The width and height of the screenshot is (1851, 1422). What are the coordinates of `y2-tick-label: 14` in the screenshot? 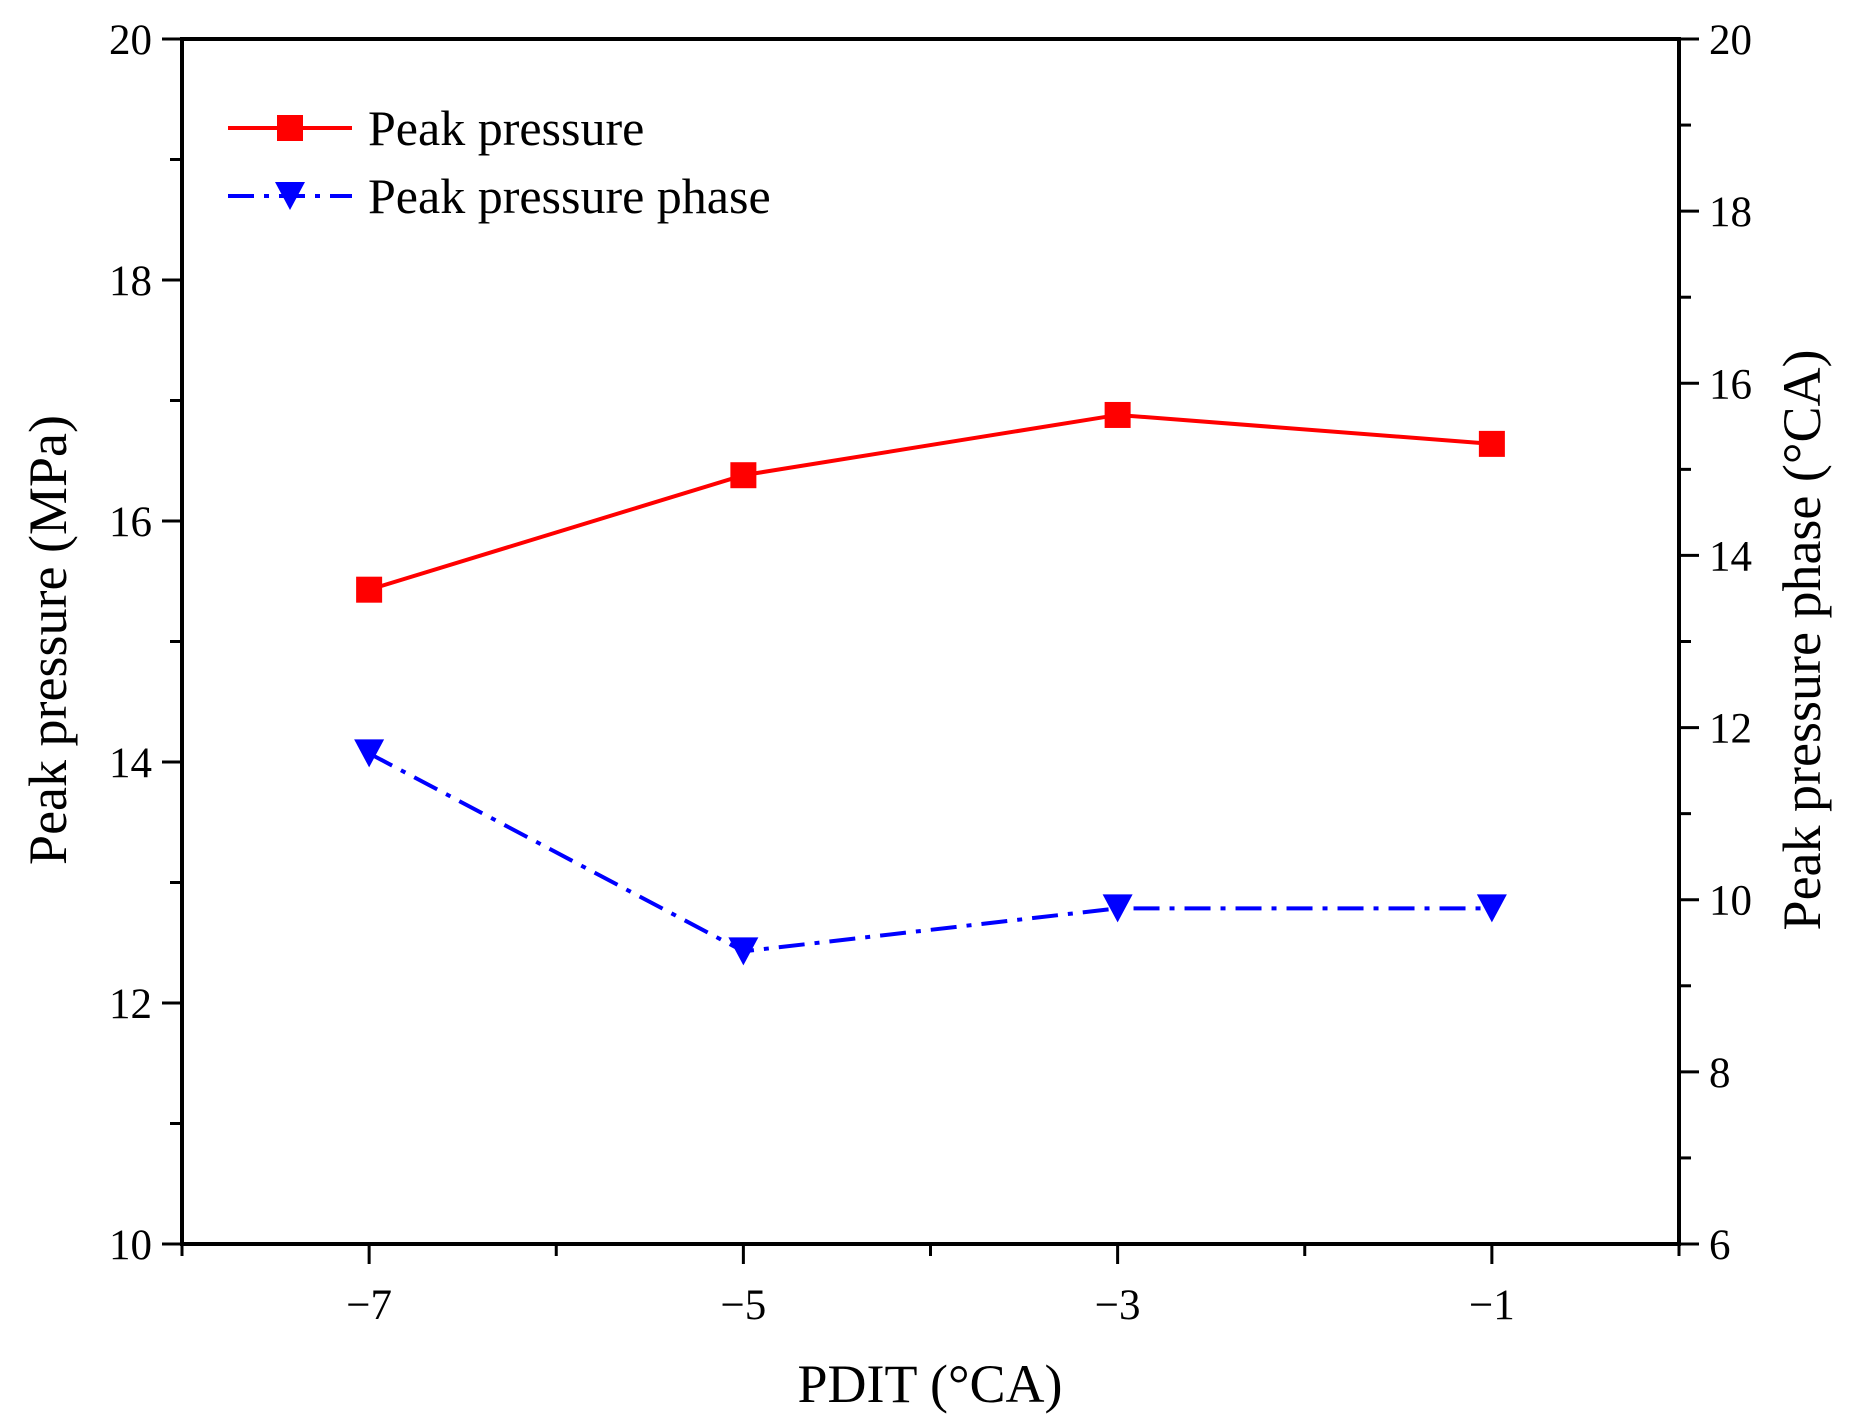 It's located at (1730, 556).